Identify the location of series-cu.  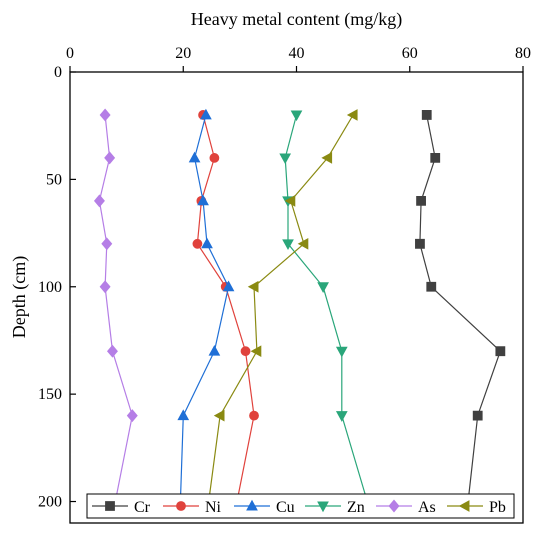
(204, 307).